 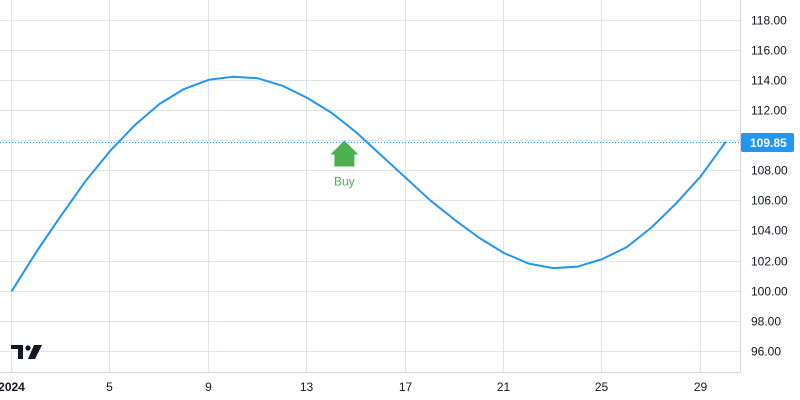 I want to click on y-tick-label: 104.00, so click(x=769, y=231).